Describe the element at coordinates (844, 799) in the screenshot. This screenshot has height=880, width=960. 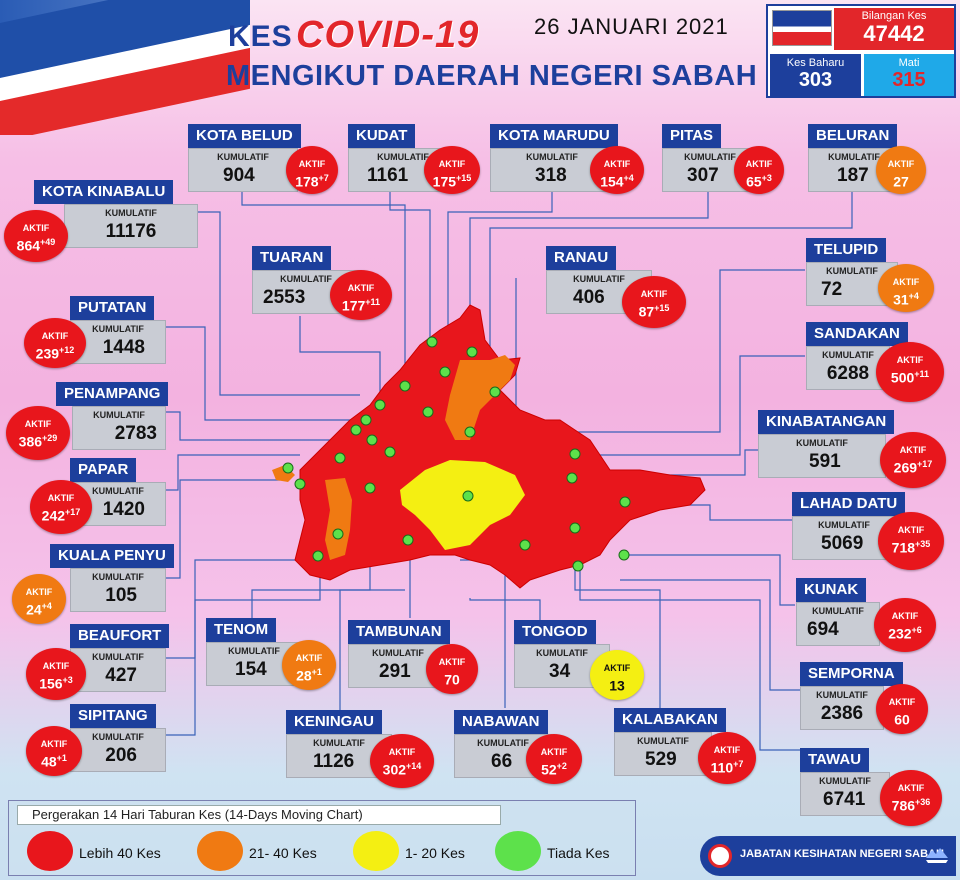
I see `kumulatif-value: 6741` at that location.